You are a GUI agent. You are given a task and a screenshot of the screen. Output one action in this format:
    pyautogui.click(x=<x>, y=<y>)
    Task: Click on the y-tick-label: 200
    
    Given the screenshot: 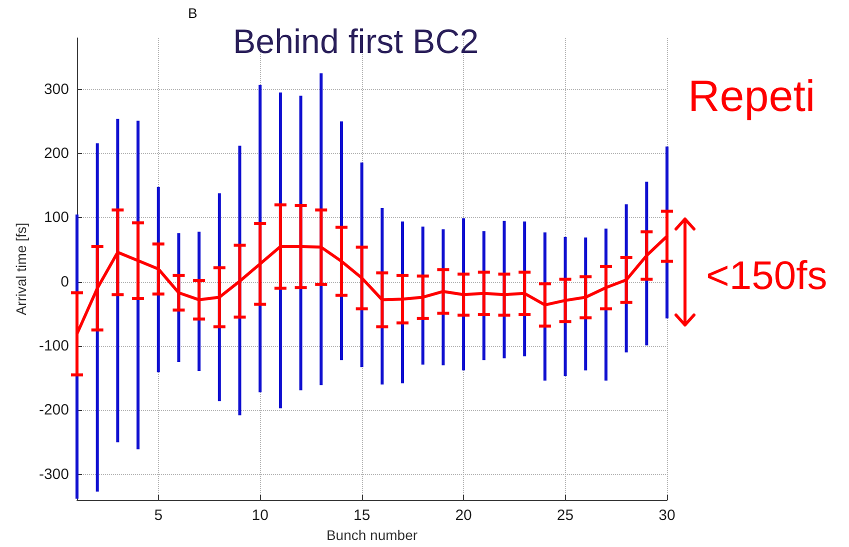 What is the action you would take?
    pyautogui.click(x=56, y=153)
    